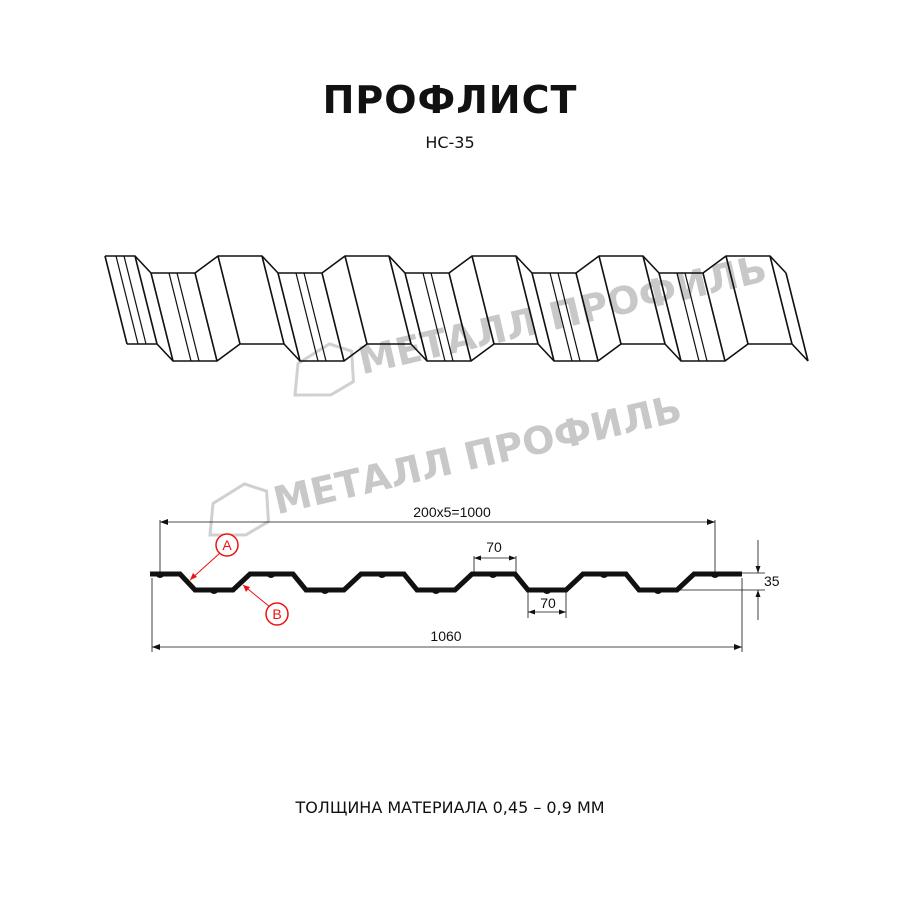 Image resolution: width=900 pixels, height=900 pixels. I want to click on bottom-flat-label: 70, so click(548, 603).